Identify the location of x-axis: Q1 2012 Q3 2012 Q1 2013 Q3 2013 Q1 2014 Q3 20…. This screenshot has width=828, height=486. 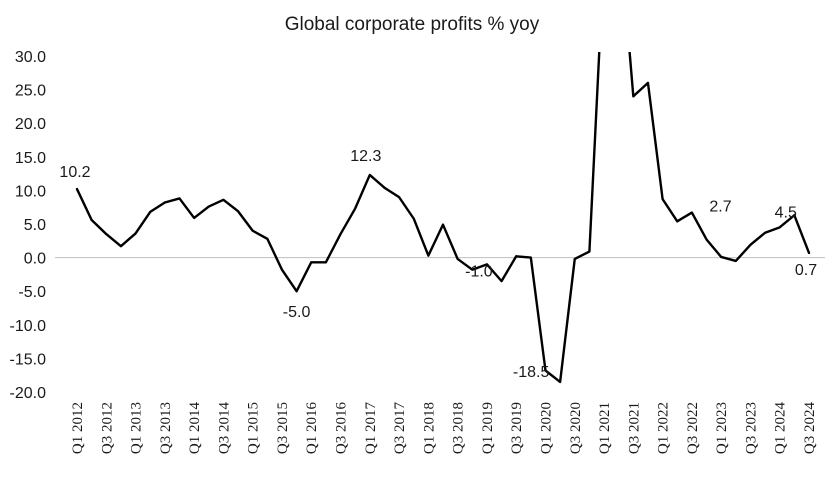
(444, 428).